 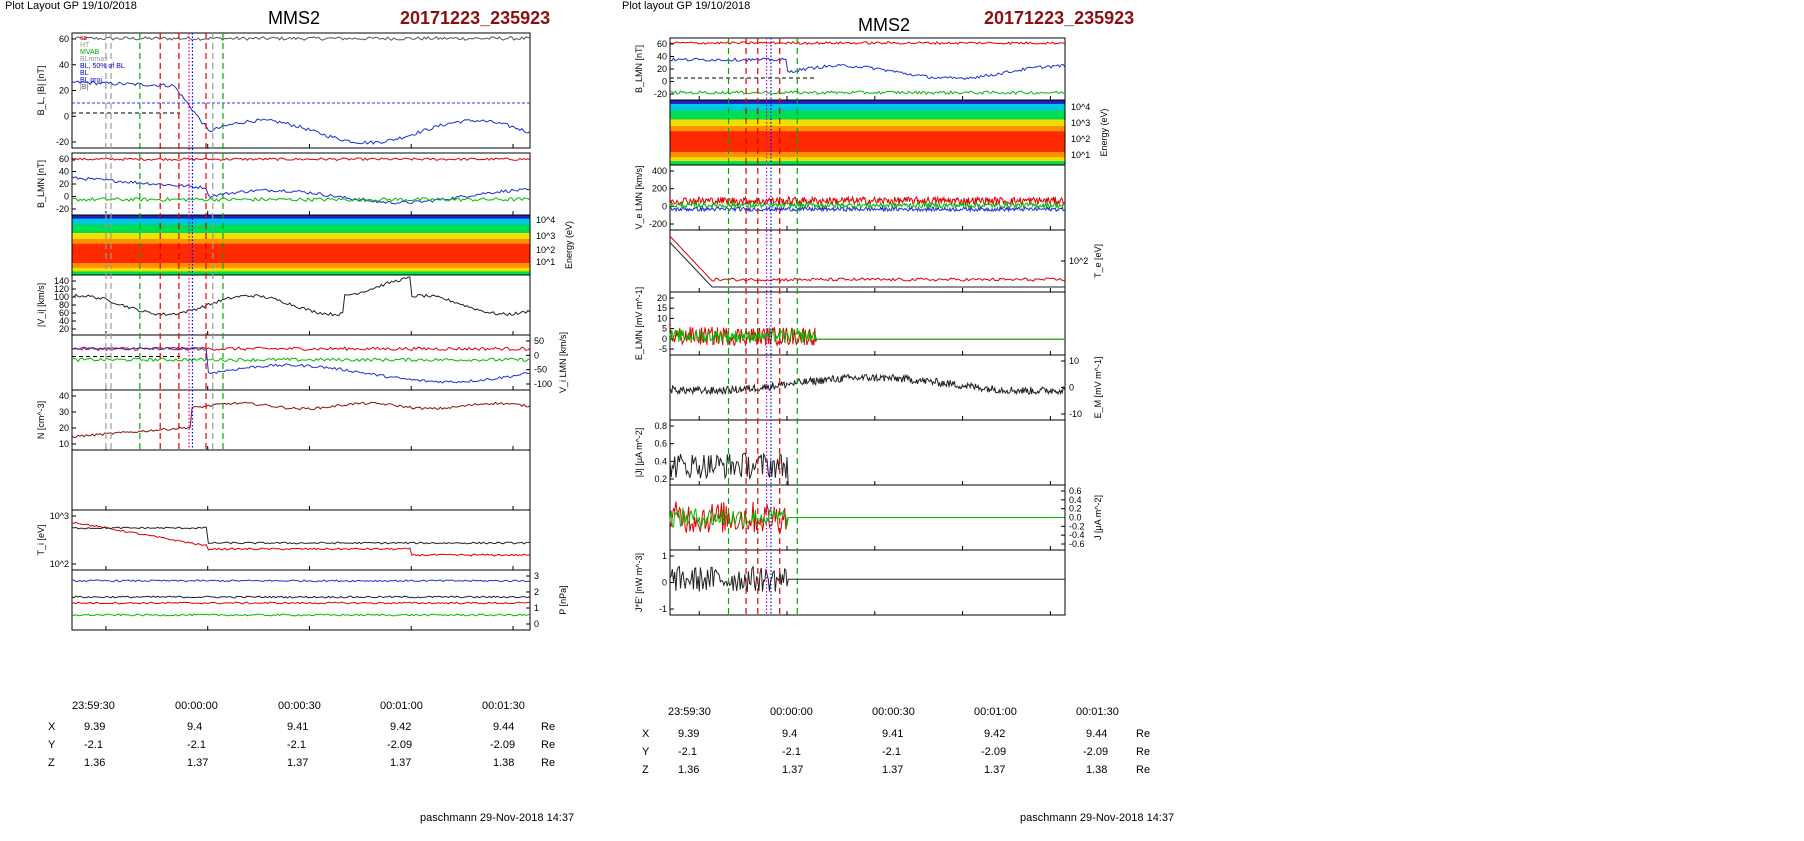 What do you see at coordinates (548, 727) in the screenshot?
I see `left-eph-x-unit: Re` at bounding box center [548, 727].